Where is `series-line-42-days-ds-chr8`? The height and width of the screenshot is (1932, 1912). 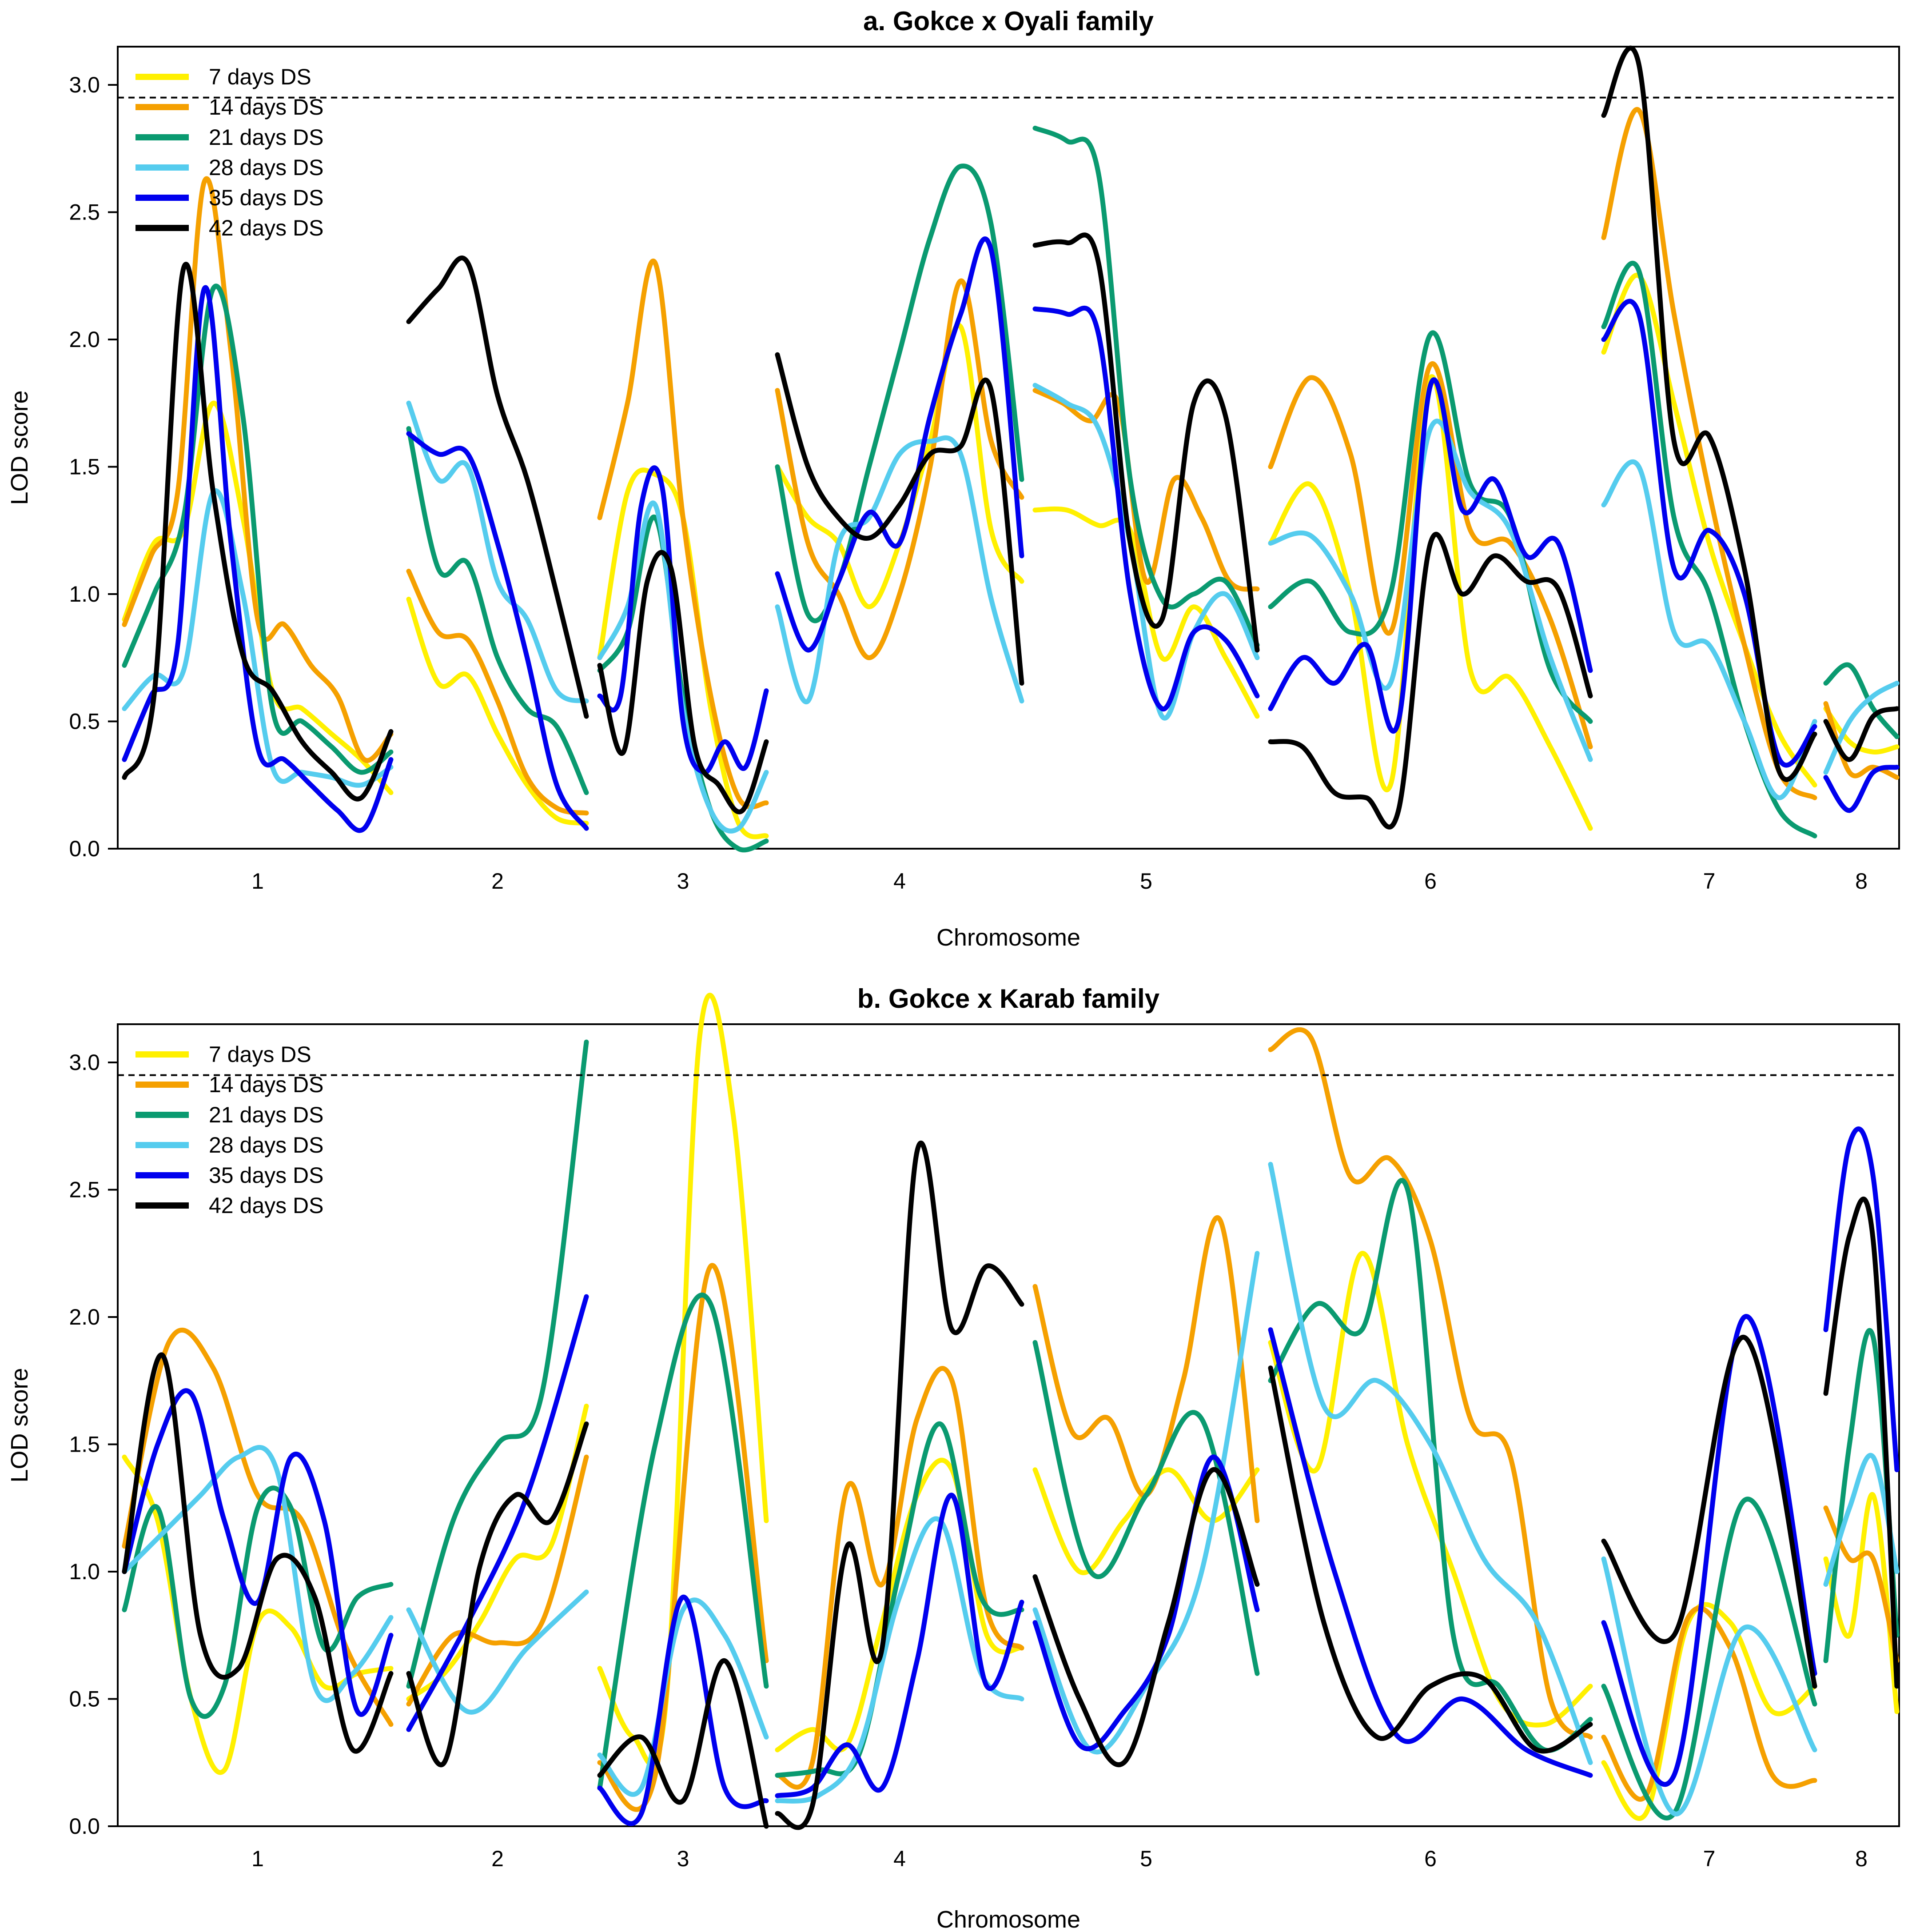 series-line-42-days-ds-chr8 is located at coordinates (1861, 1442).